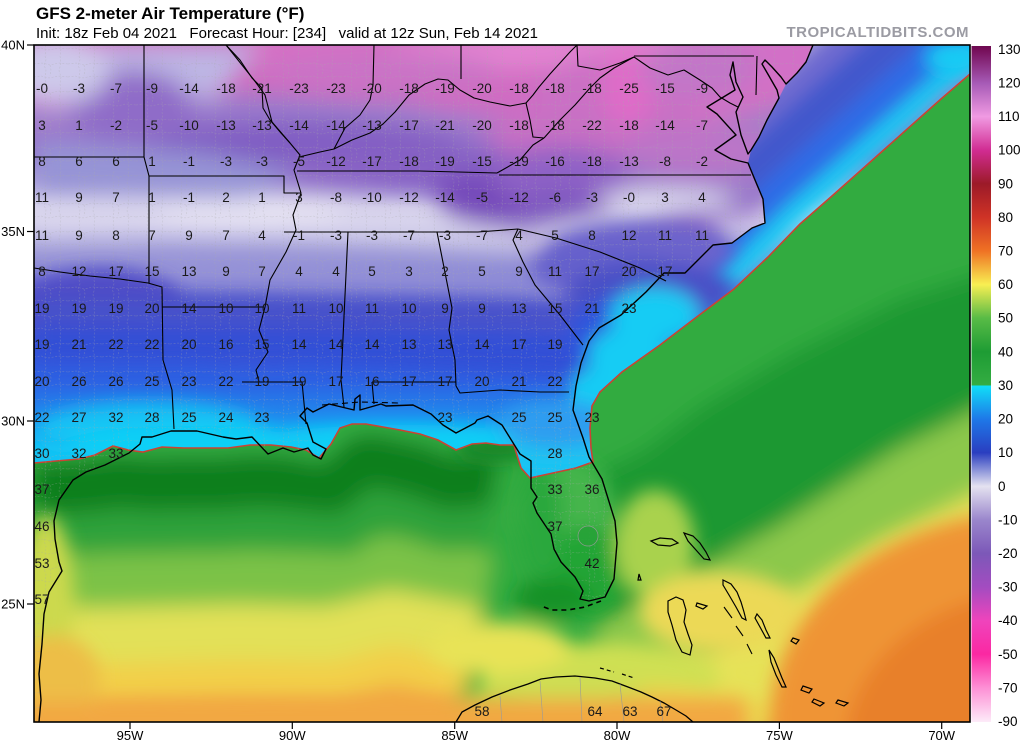  I want to click on svg-text: 21, so click(518, 381).